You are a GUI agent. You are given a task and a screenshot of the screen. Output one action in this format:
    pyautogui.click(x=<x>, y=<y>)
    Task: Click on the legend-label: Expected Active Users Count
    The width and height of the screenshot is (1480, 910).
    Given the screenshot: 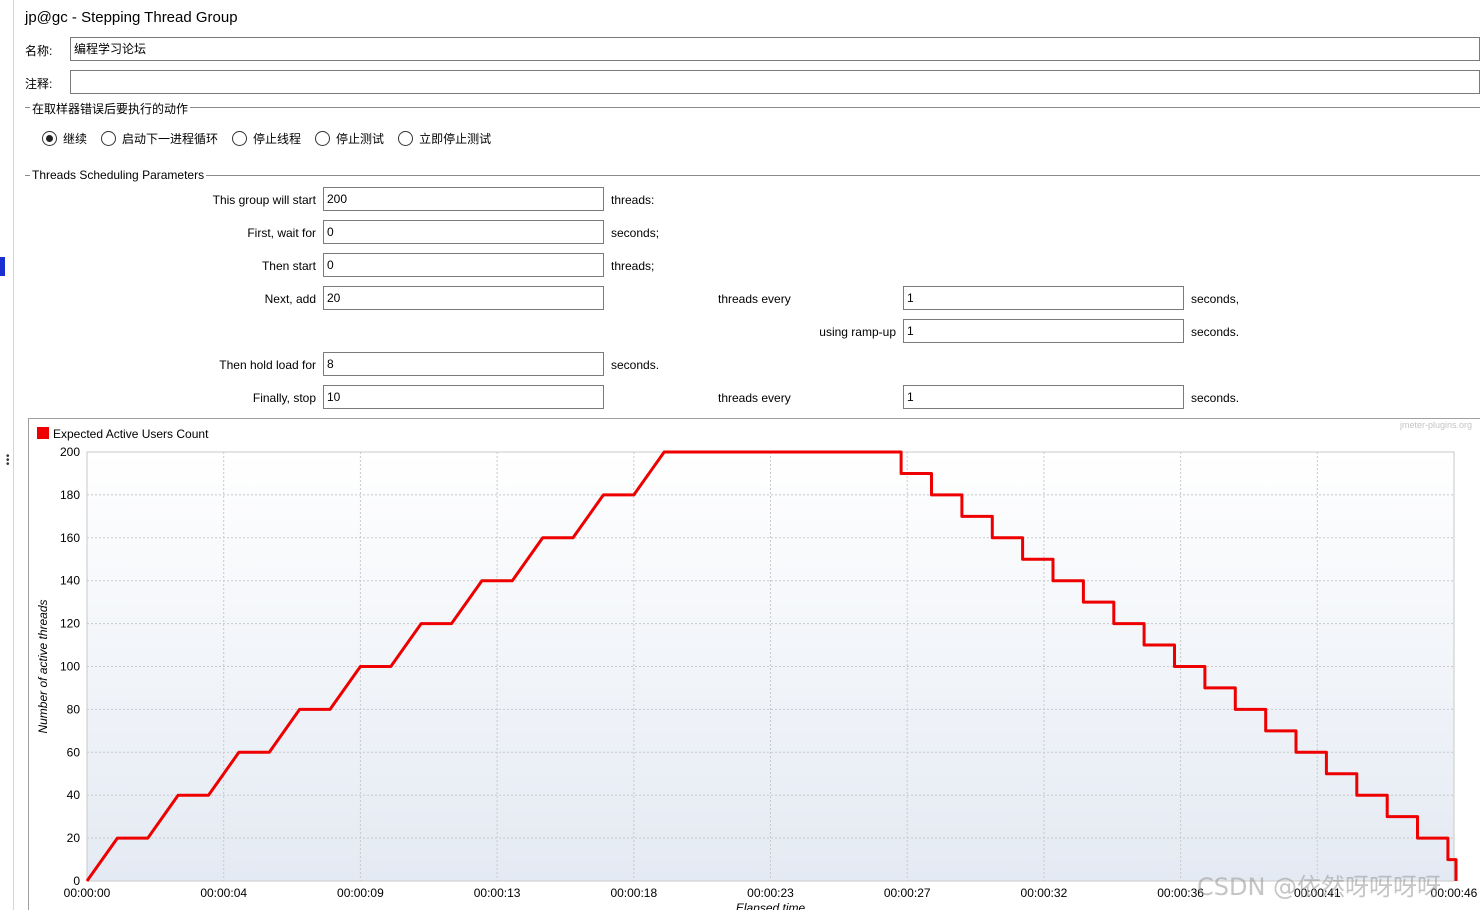 What is the action you would take?
    pyautogui.click(x=131, y=434)
    